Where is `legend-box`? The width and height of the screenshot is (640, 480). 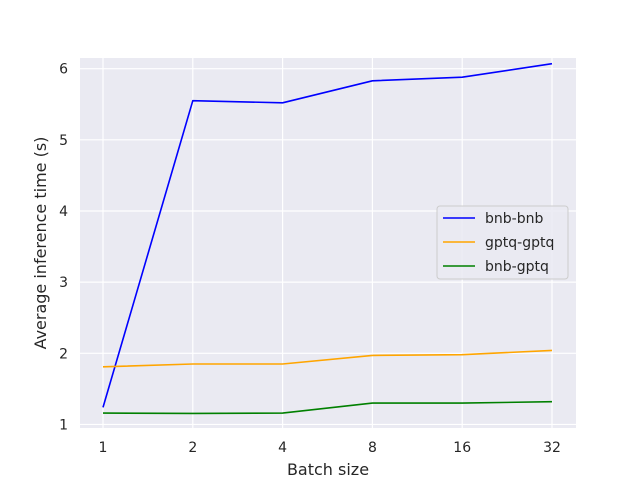 legend-box is located at coordinates (502, 242).